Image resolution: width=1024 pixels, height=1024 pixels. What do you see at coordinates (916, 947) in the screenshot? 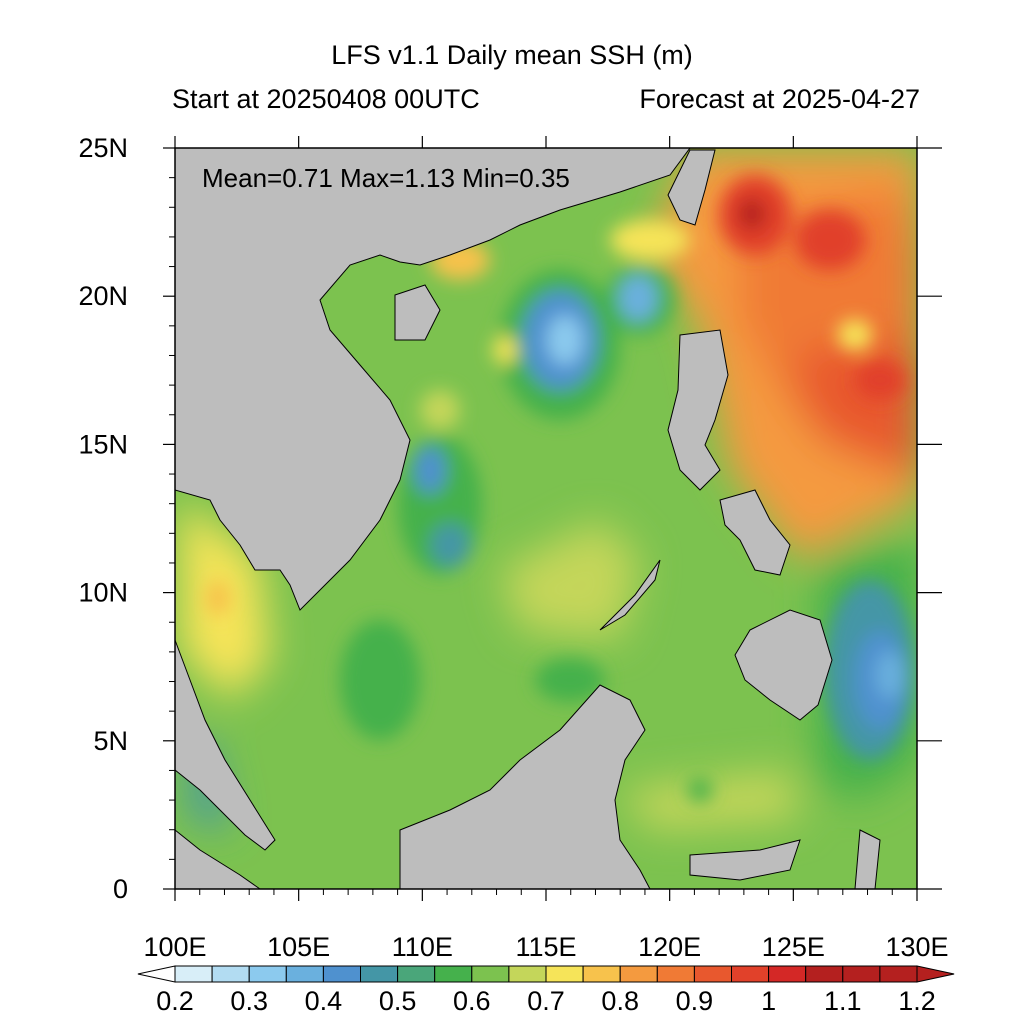
I see `lon-tick-label: 130E` at bounding box center [916, 947].